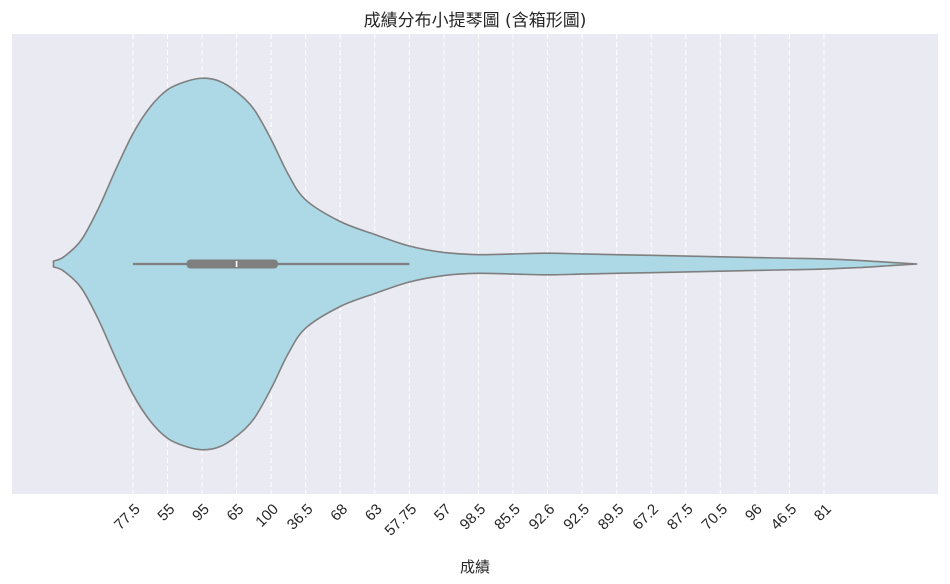  Describe the element at coordinates (475, 21) in the screenshot. I see `chart-title: 成績分布小提琴圖 (含箱形圖)` at that location.